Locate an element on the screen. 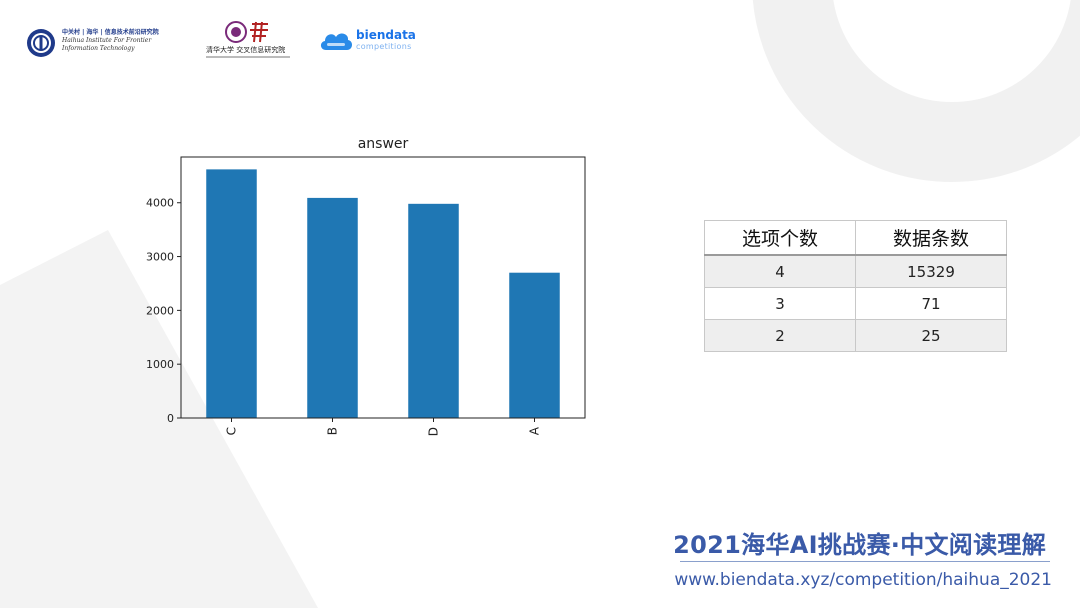  table-row: 2 25 is located at coordinates (855, 335).